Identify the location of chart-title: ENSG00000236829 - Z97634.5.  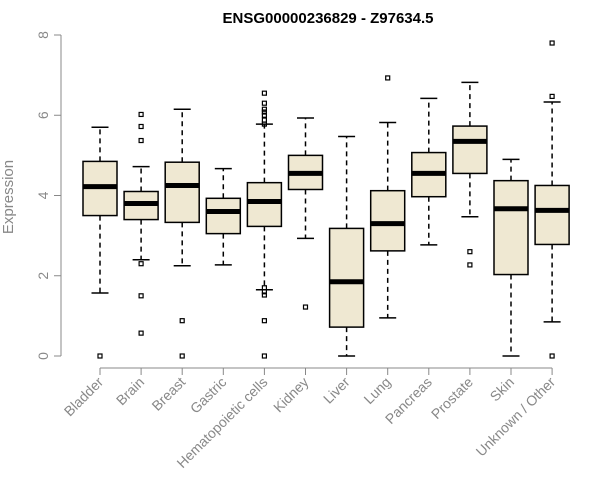
(328, 18).